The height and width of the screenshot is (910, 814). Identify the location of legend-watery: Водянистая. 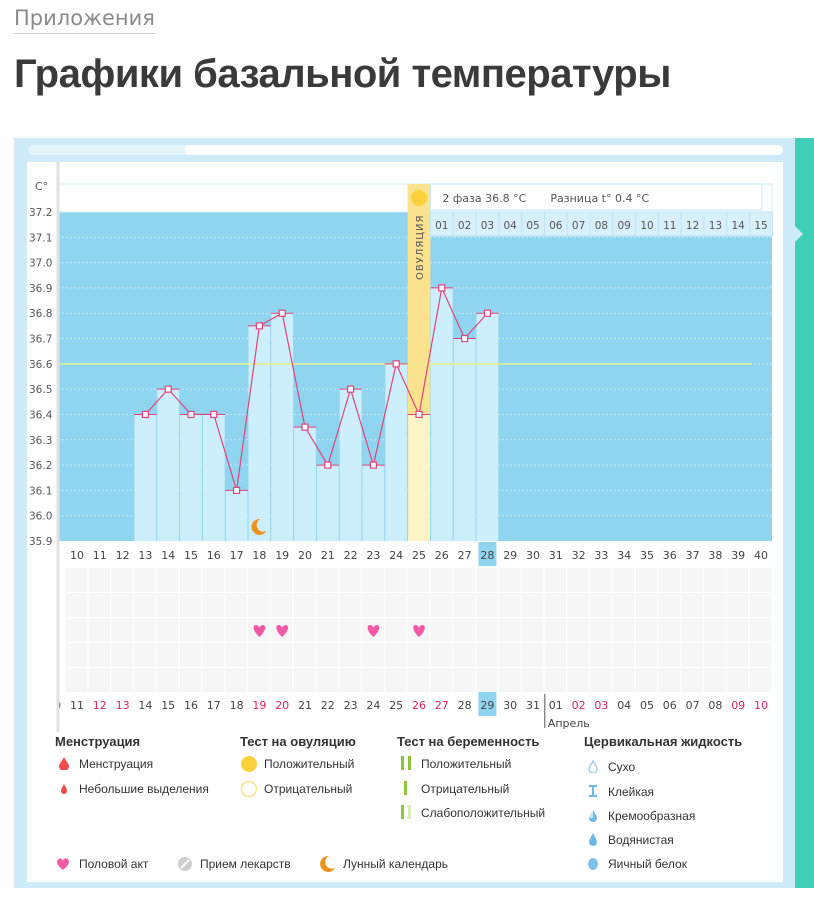
(641, 840).